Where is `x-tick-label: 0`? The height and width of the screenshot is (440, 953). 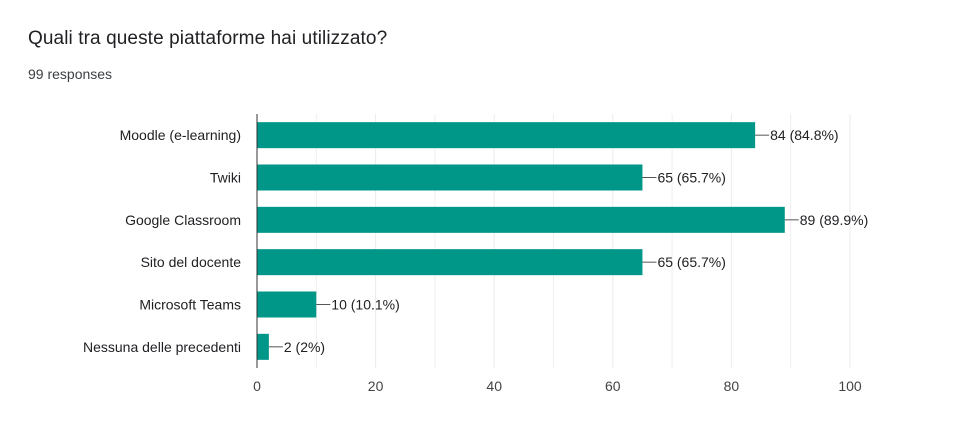 x-tick-label: 0 is located at coordinates (257, 386).